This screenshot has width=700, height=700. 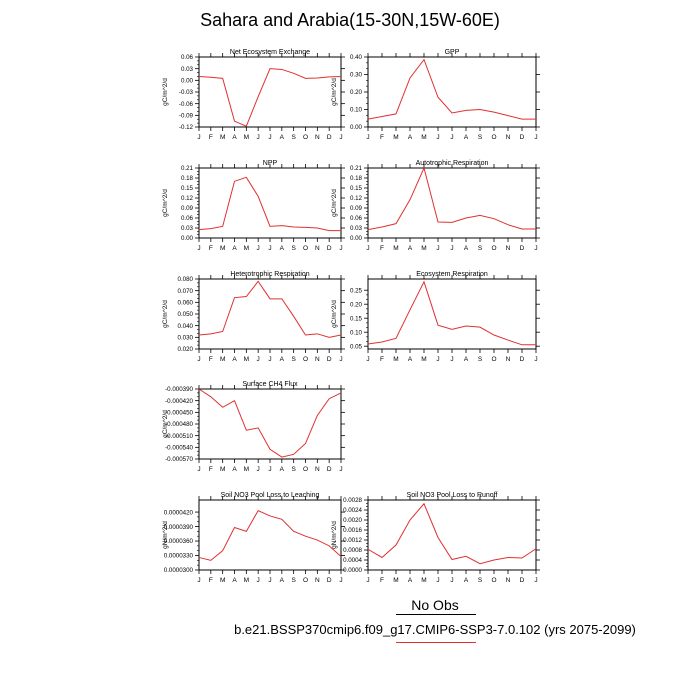 What do you see at coordinates (356, 346) in the screenshot?
I see `y-tick-label: 0.05` at bounding box center [356, 346].